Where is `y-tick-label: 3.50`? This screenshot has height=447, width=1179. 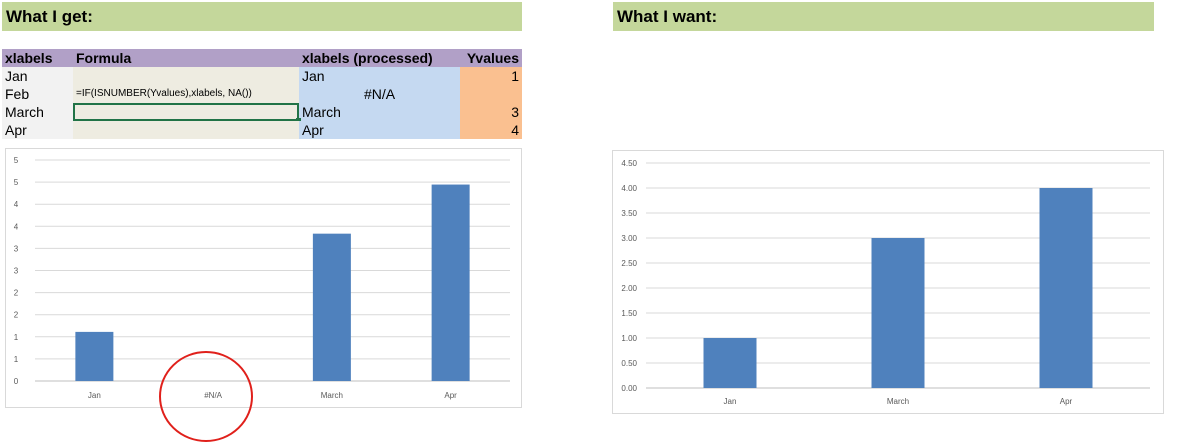 y-tick-label: 3.50 is located at coordinates (629, 213).